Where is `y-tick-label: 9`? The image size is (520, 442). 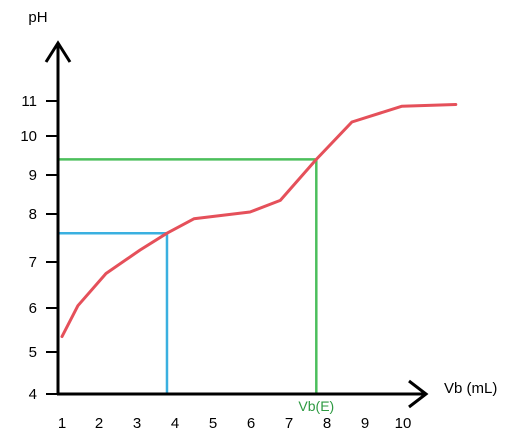
y-tick-label: 9 is located at coordinates (33, 175).